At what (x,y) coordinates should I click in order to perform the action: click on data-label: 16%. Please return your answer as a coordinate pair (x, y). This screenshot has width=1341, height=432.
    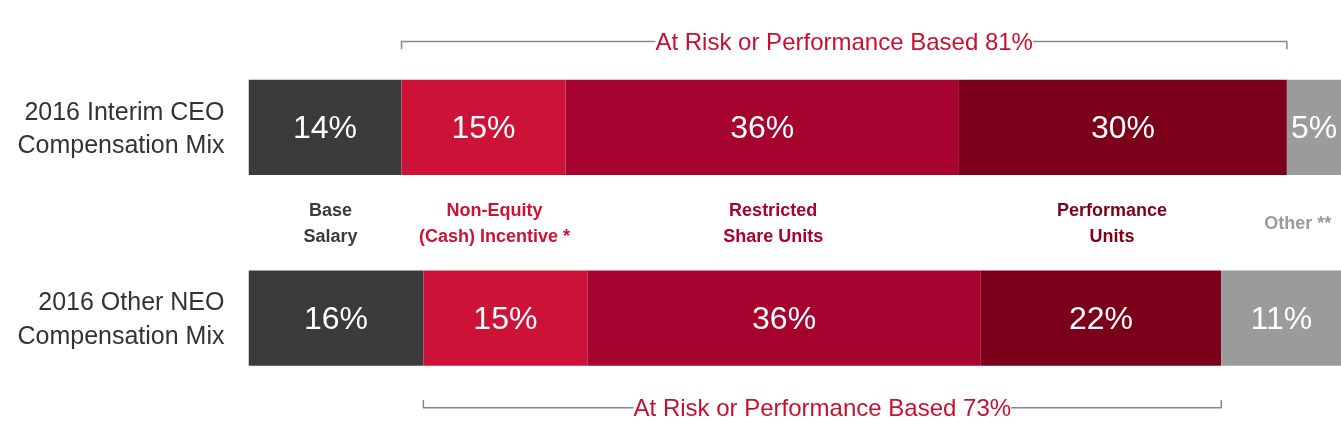
    Looking at the image, I should click on (335, 318).